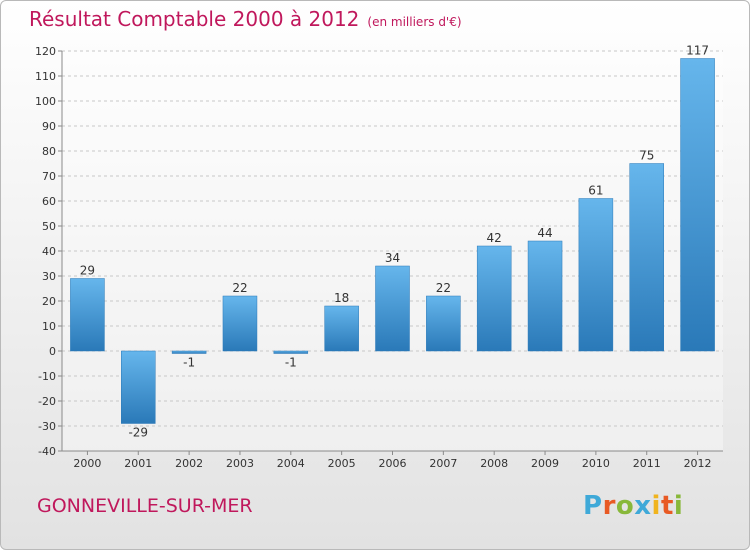 This screenshot has width=750, height=550. Describe the element at coordinates (194, 19) in the screenshot. I see `chart-title-text: Résultat Comptable 2000 à 2012` at that location.